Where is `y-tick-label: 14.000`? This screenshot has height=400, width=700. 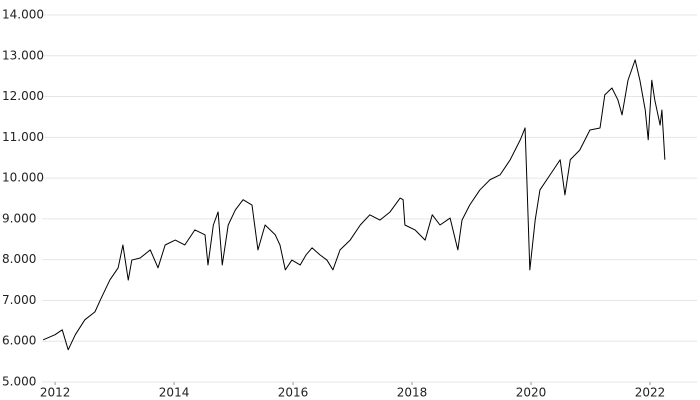 y-tick-label: 14.000 is located at coordinates (23, 15).